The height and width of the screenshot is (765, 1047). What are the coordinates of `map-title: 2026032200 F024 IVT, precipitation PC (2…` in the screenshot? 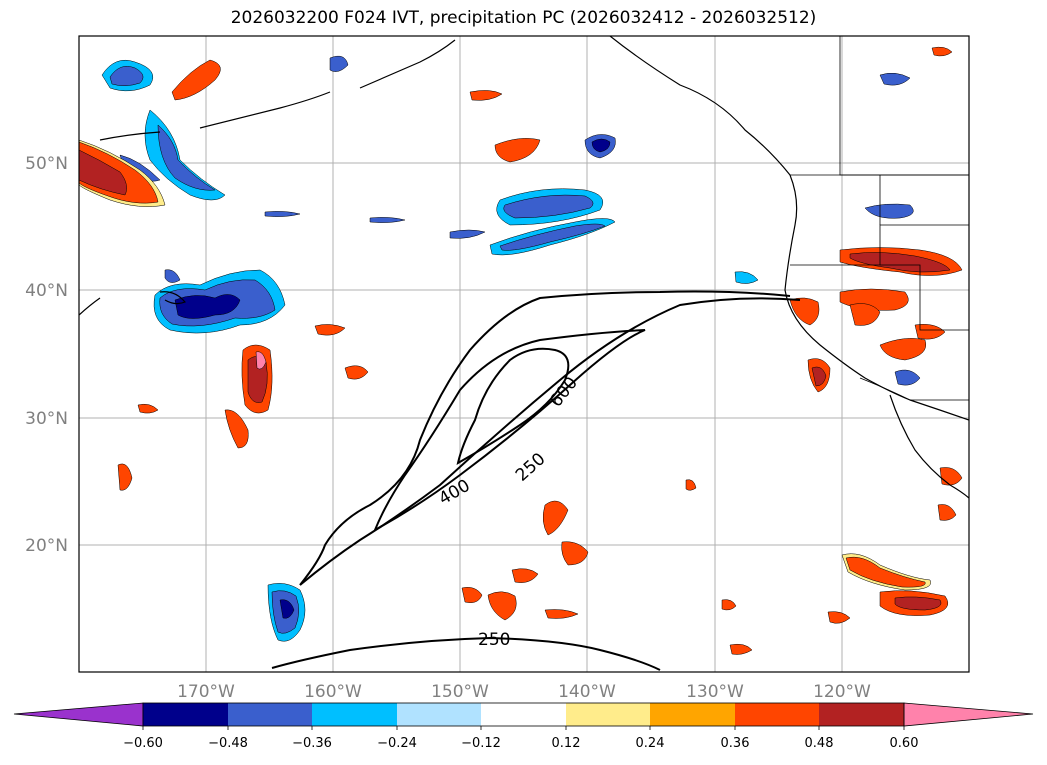 It's located at (523, 18).